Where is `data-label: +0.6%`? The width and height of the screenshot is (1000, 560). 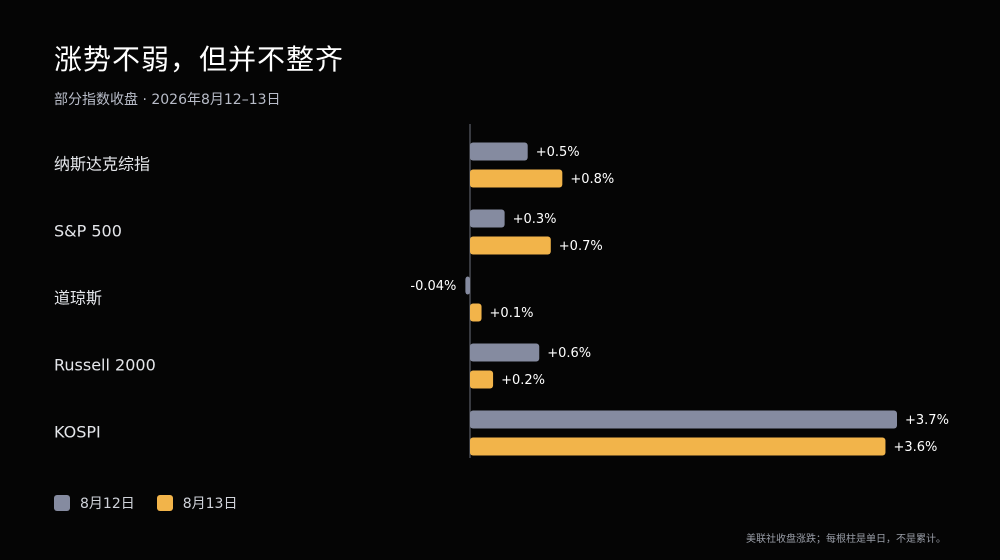
data-label: +0.6% is located at coordinates (569, 353).